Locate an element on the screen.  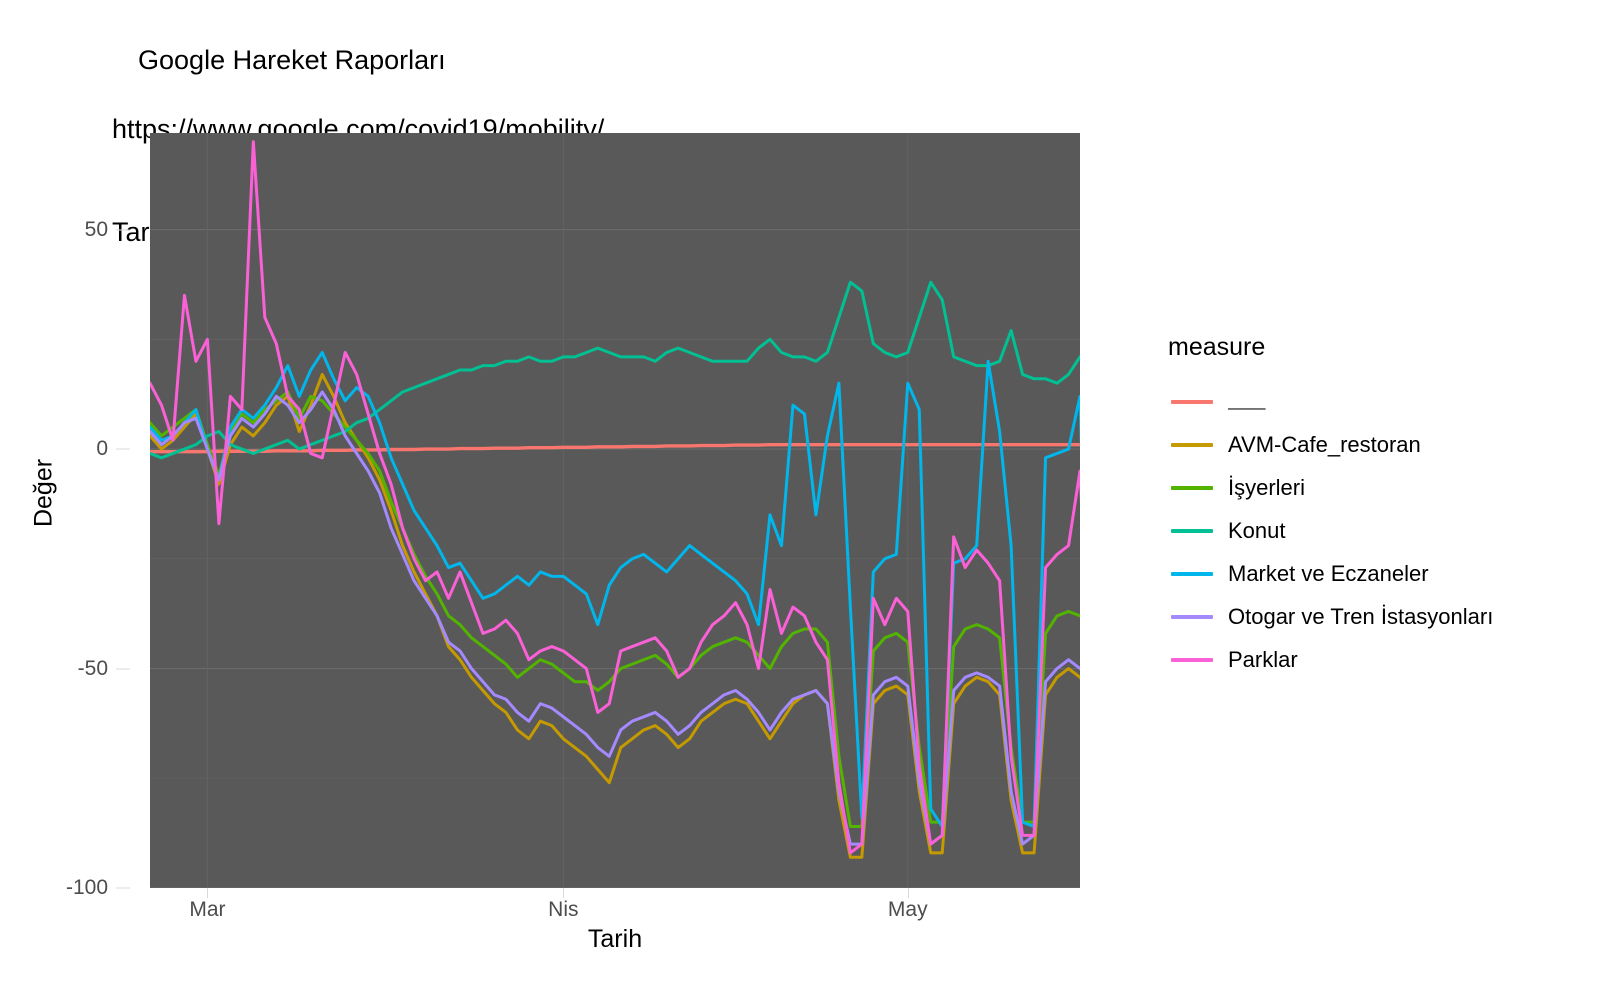
legend-item-label: İşyerleri is located at coordinates (1267, 487).